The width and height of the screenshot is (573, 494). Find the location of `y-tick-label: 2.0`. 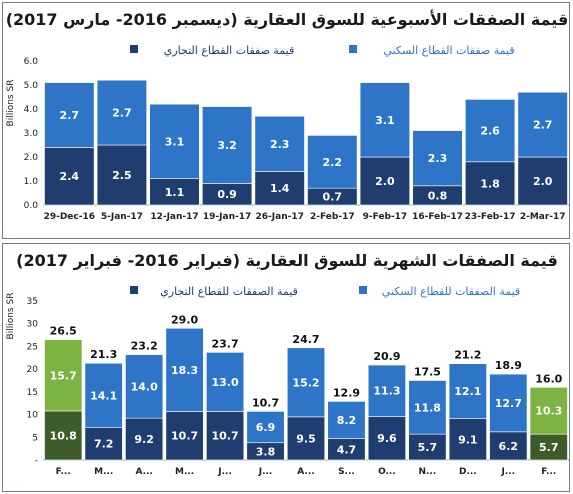

y-tick-label: 2.0 is located at coordinates (31, 158).